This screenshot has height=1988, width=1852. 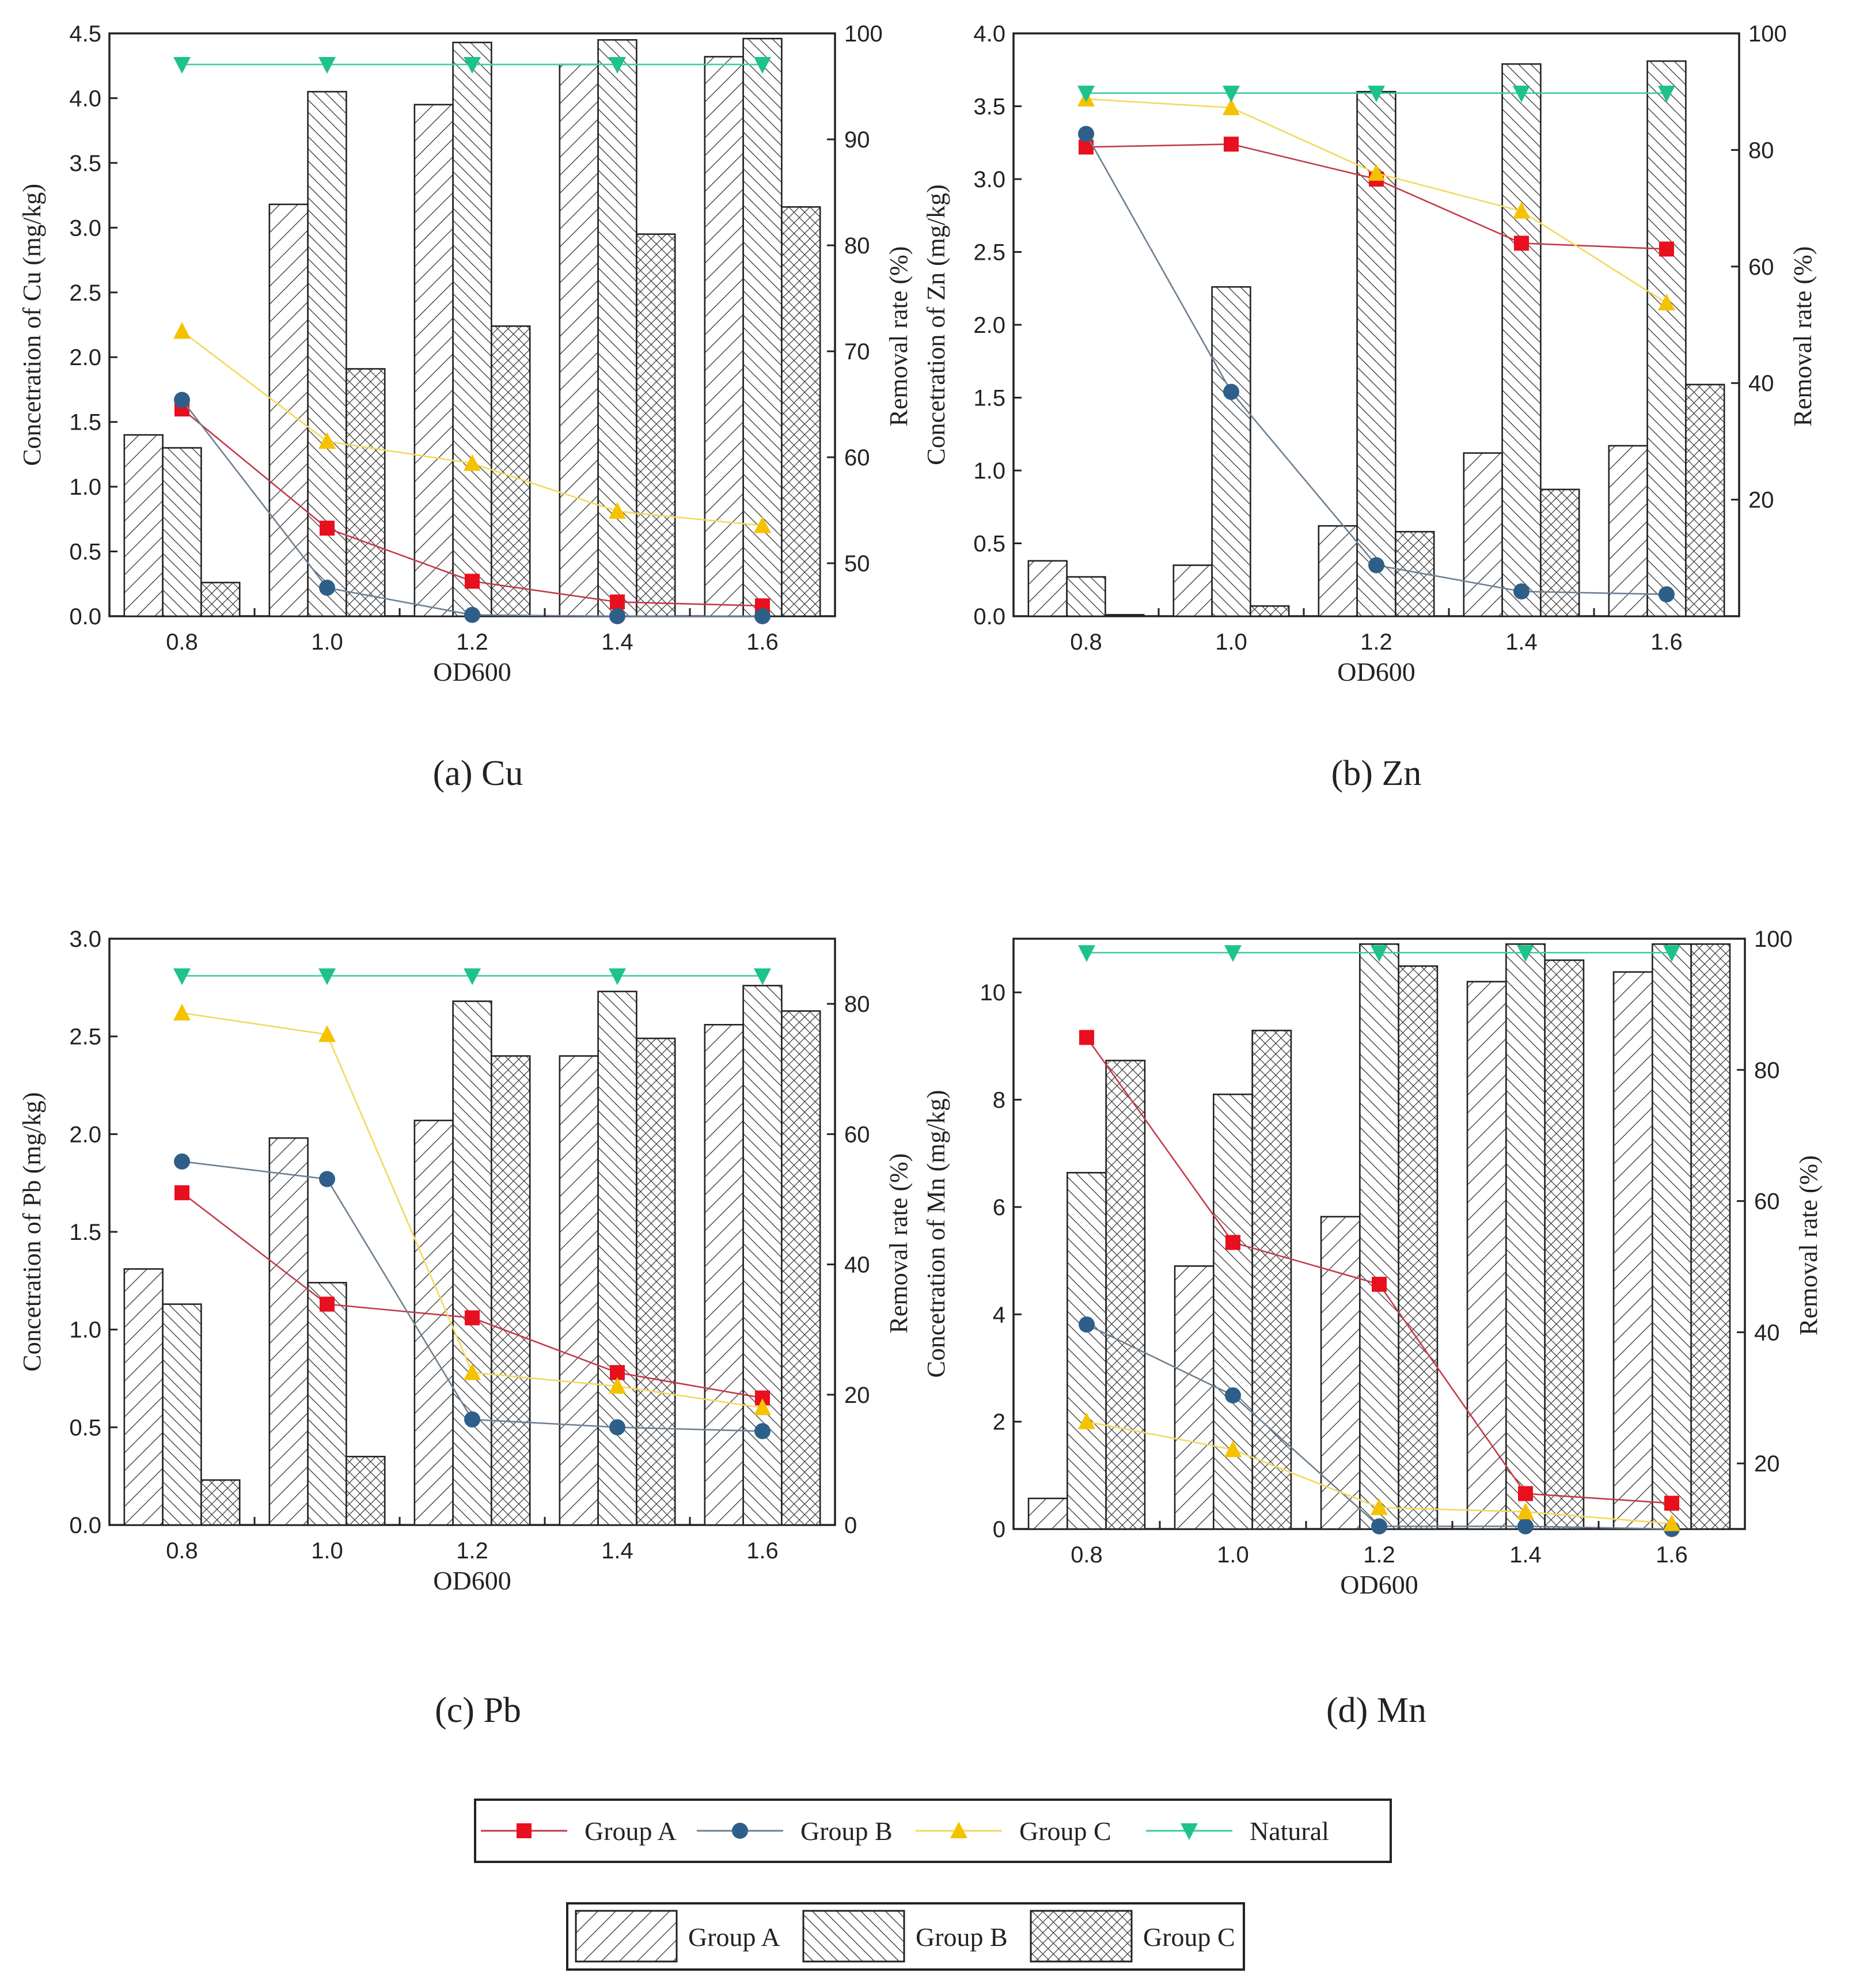 What do you see at coordinates (478, 1710) in the screenshot?
I see `panel-caption: (c) Pb` at bounding box center [478, 1710].